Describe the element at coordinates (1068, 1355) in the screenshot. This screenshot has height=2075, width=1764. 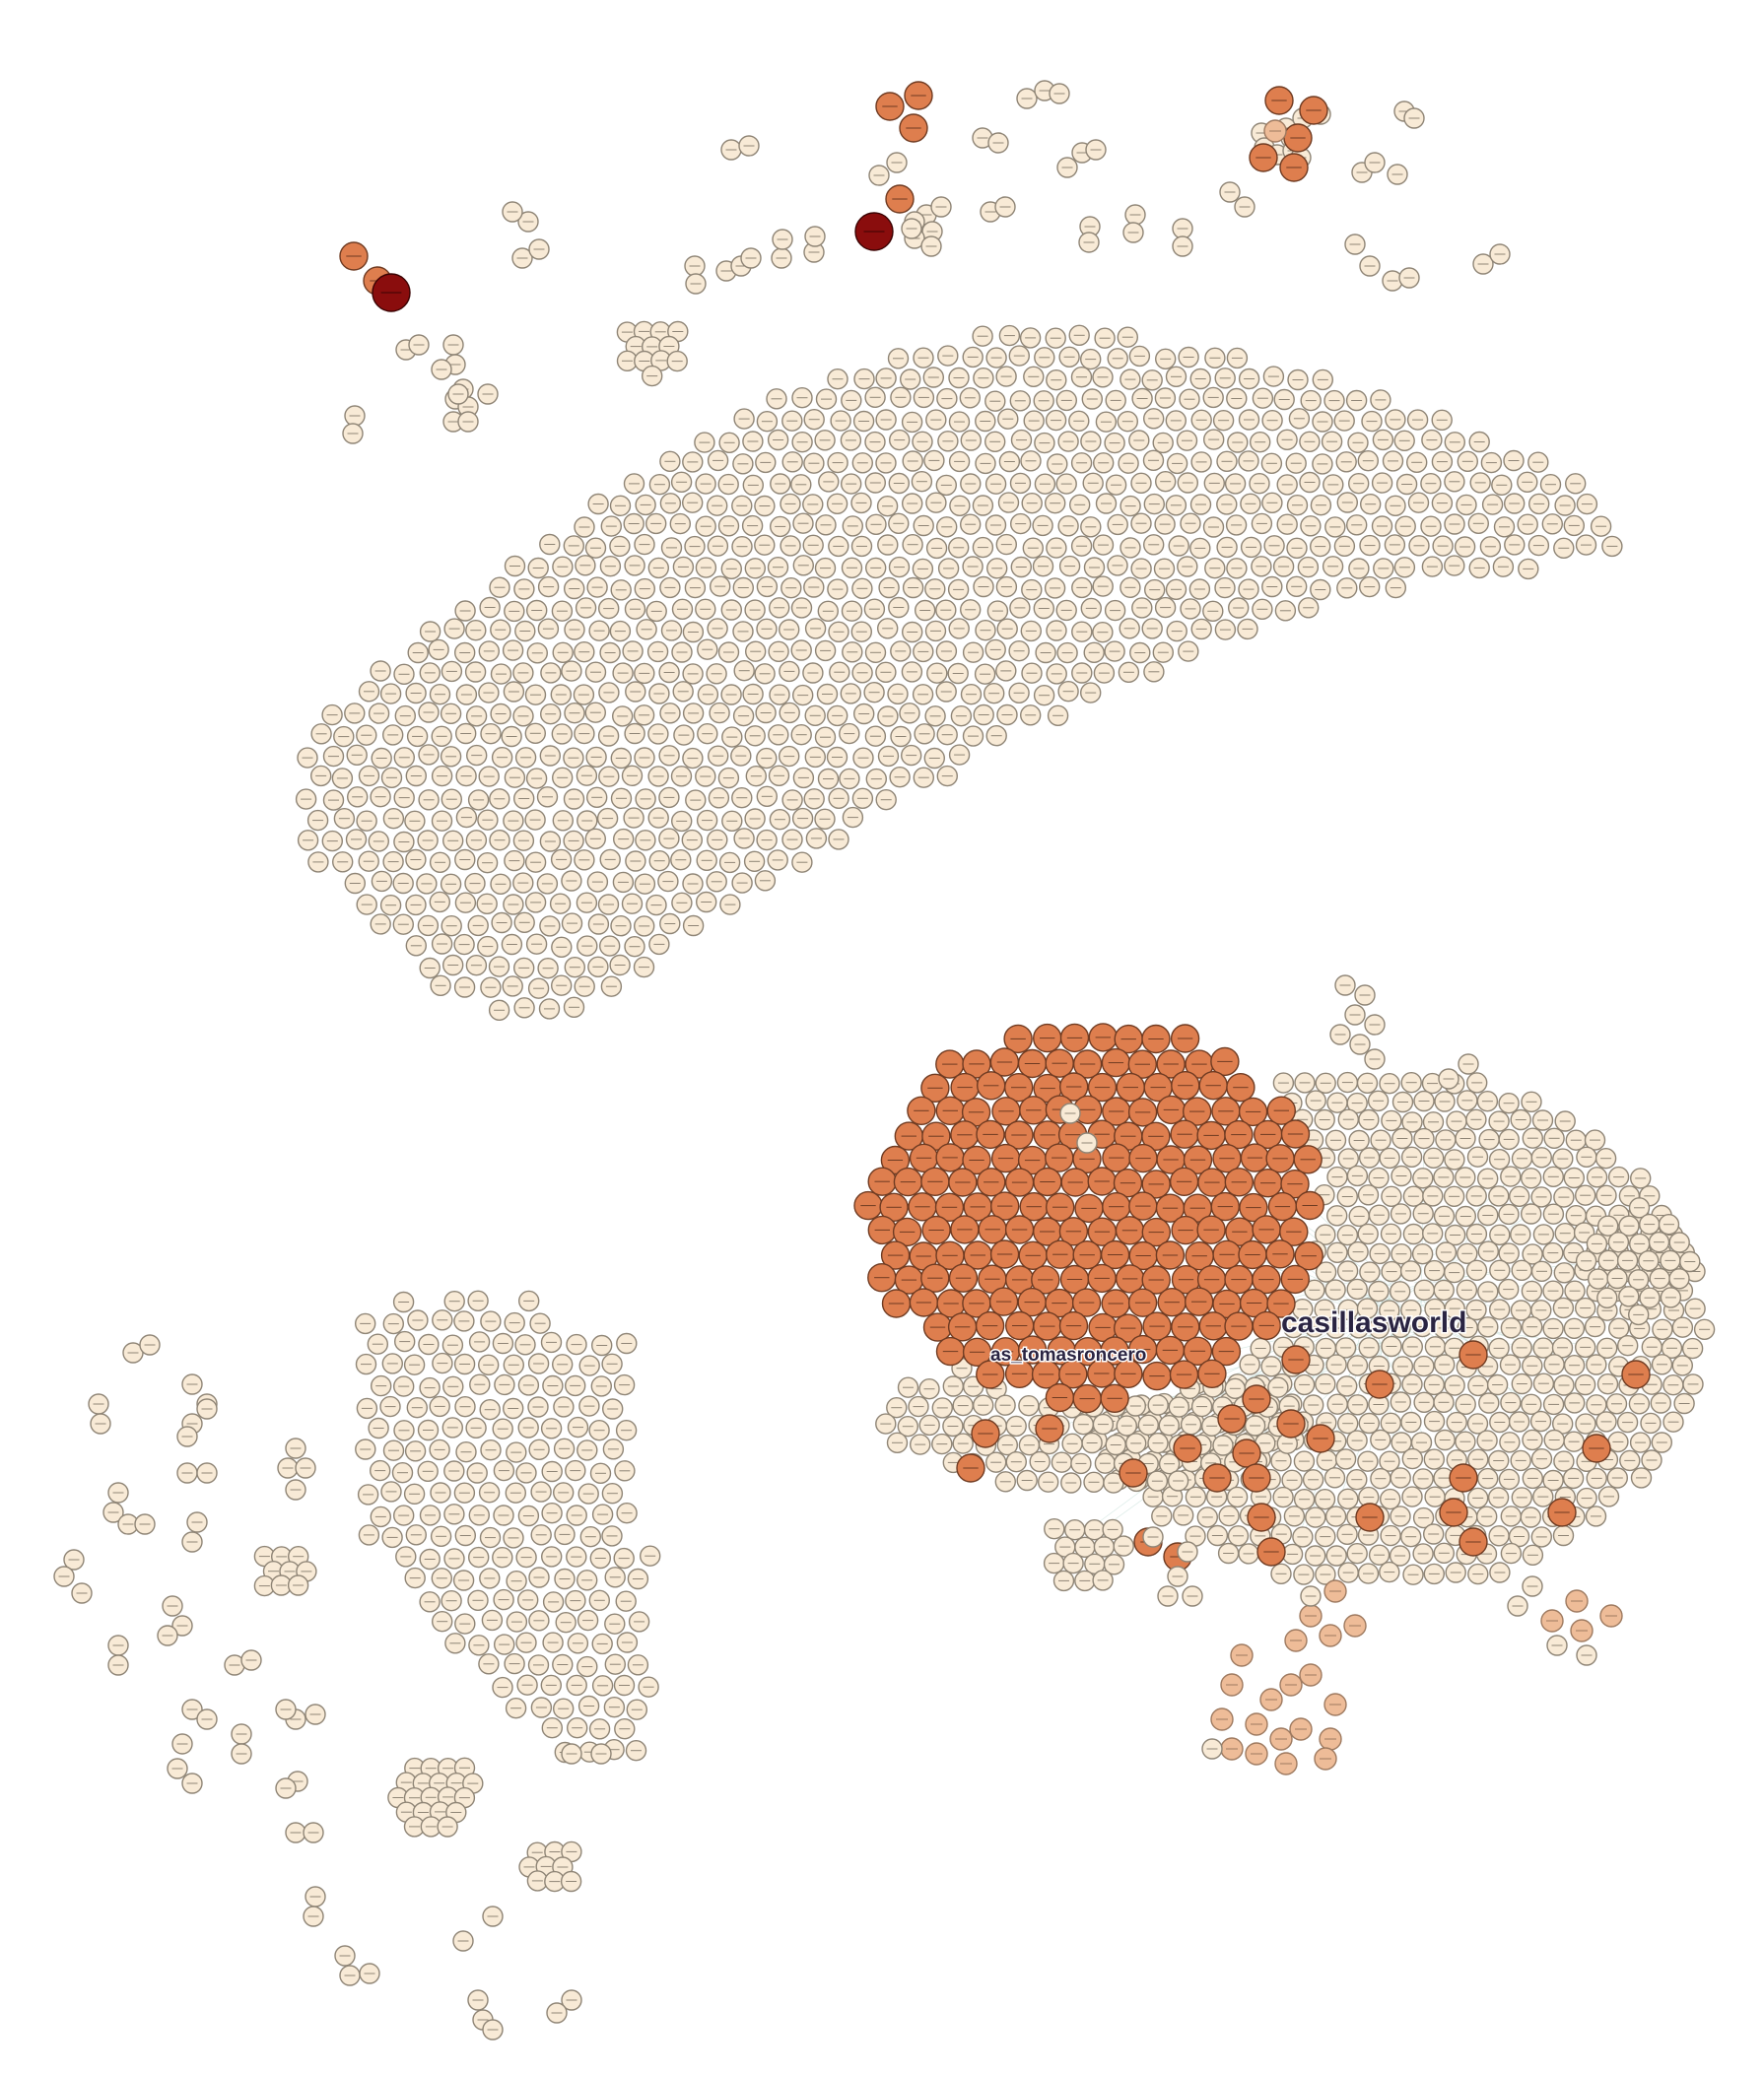
I see `hub-label-as-tomasroncero: as_tomasroncero` at that location.